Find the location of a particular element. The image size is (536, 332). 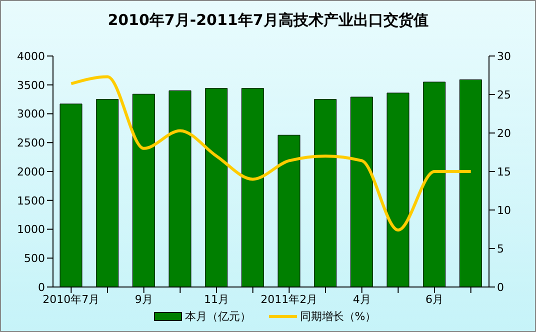

legend-label: 同期增长（%） is located at coordinates (338, 316).